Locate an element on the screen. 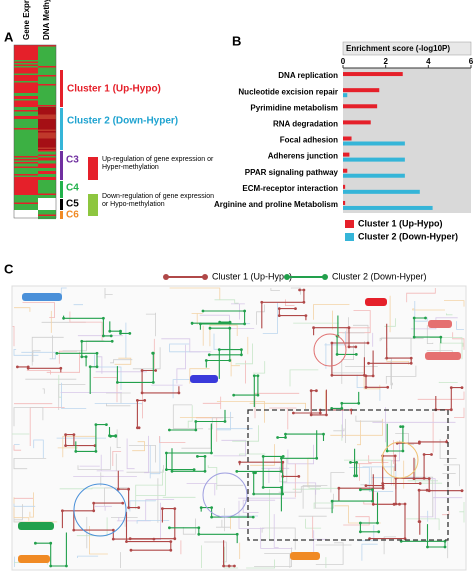 Image resolution: width=474 pixels, height=572 pixels. panel-label: B is located at coordinates (236, 40).